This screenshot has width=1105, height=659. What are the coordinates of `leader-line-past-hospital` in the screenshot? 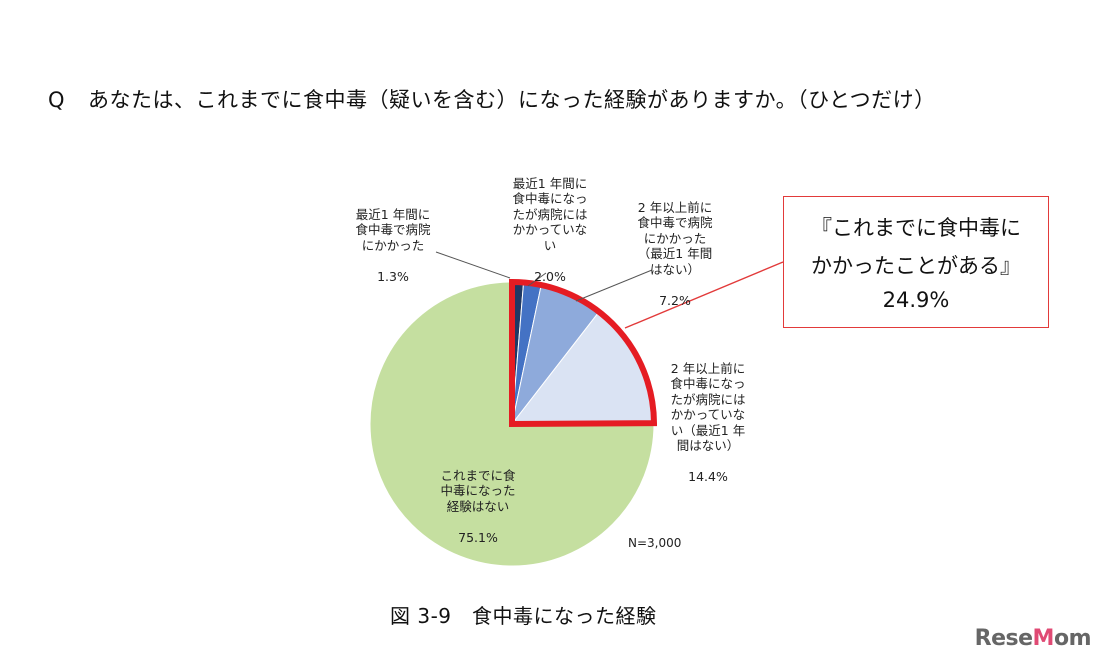 It's located at (614, 285).